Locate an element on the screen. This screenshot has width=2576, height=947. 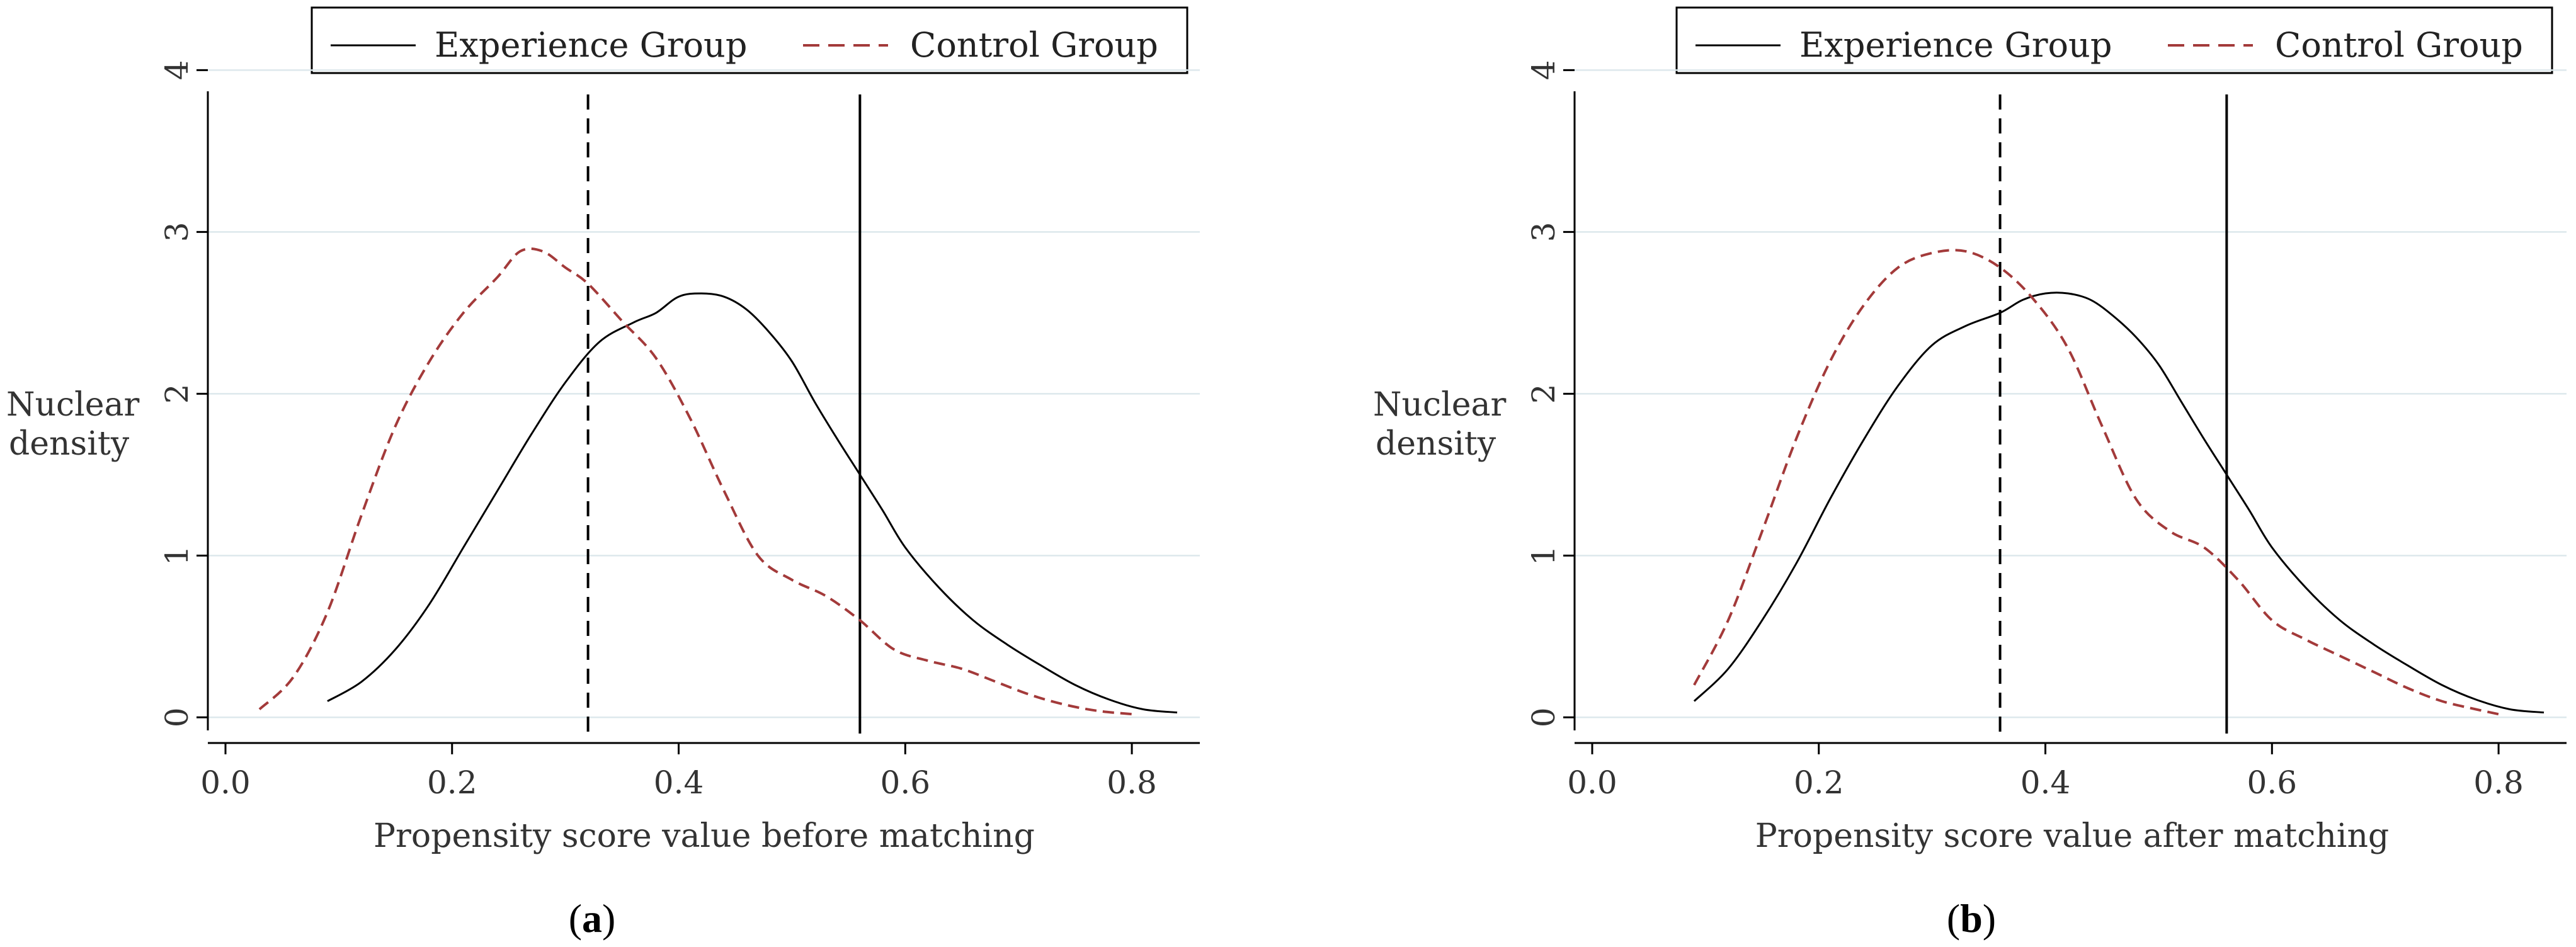
panel-label-b: (b) is located at coordinates (1971, 918).